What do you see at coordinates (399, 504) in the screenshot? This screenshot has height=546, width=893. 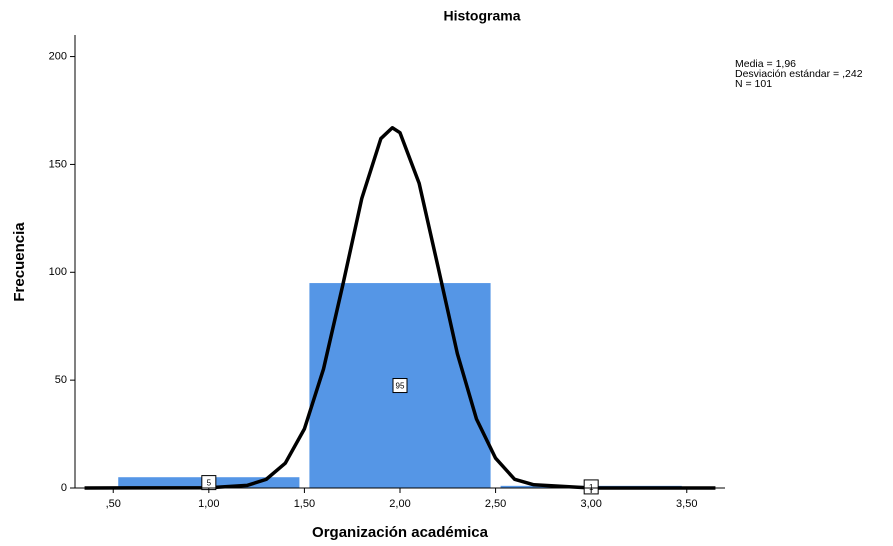 I see `x-tick-label: 2,00` at bounding box center [399, 504].